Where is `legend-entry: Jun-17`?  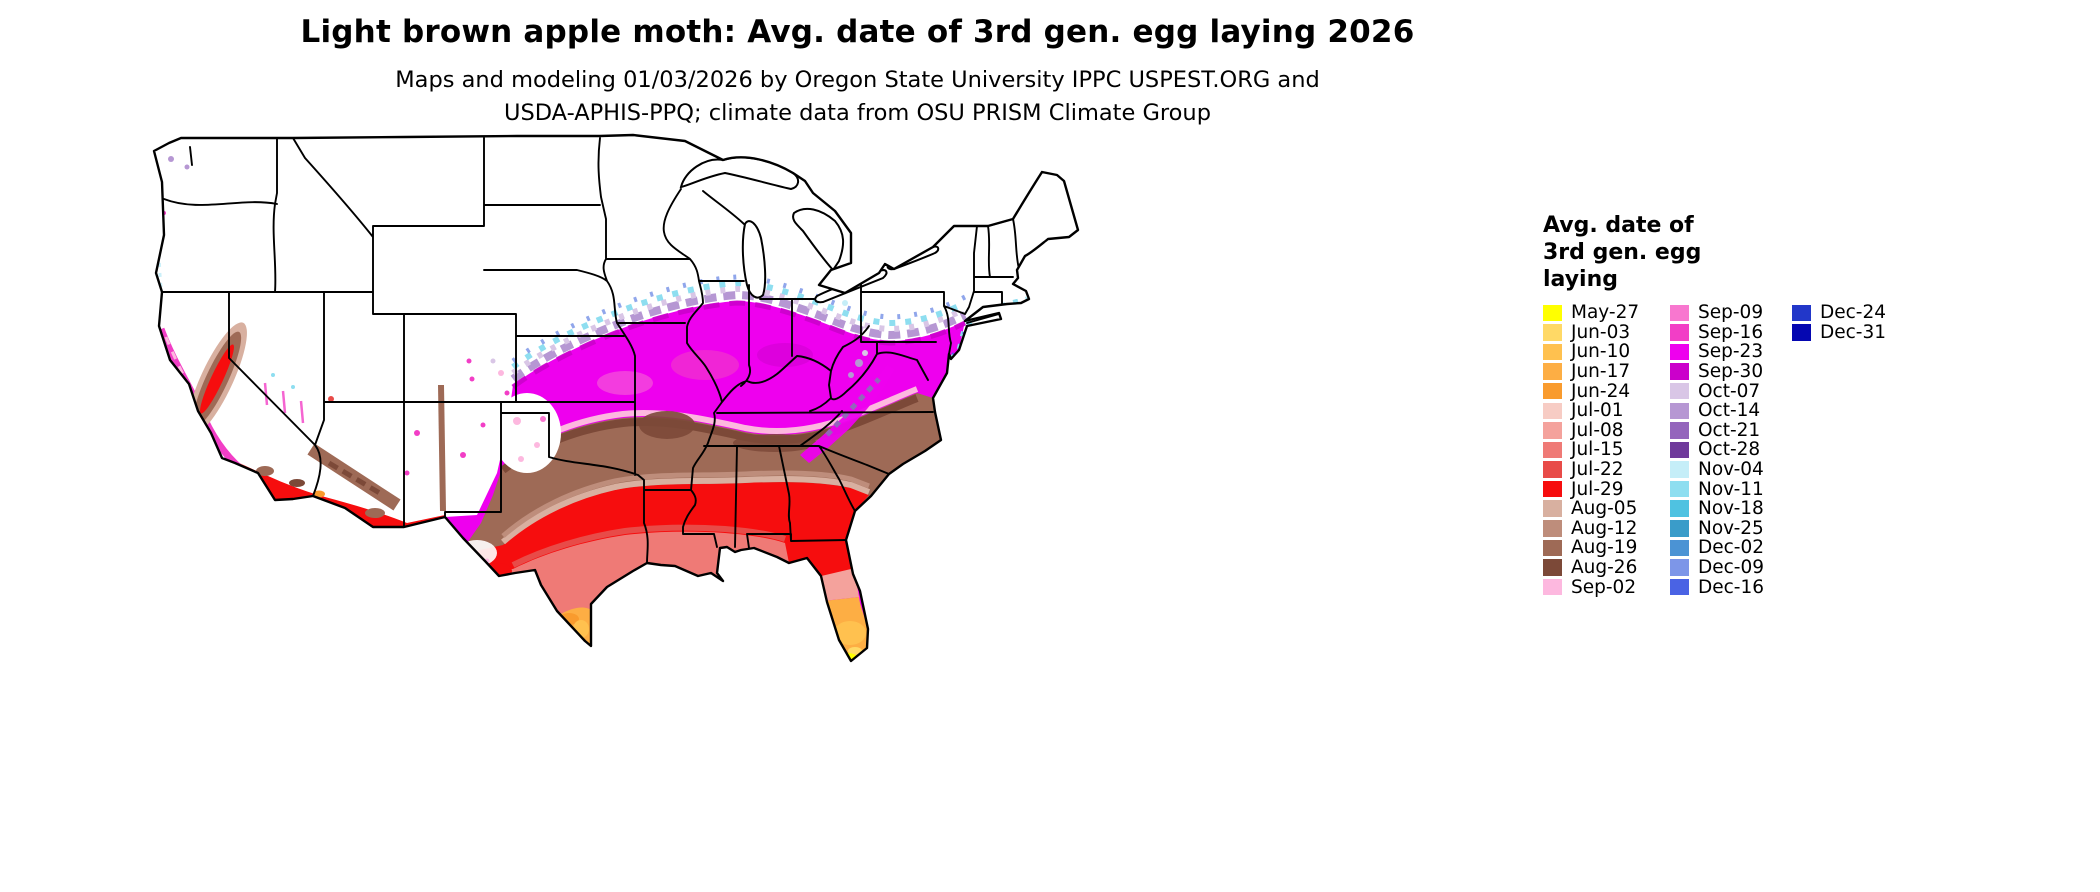 legend-entry: Jun-17 is located at coordinates (1606, 372).